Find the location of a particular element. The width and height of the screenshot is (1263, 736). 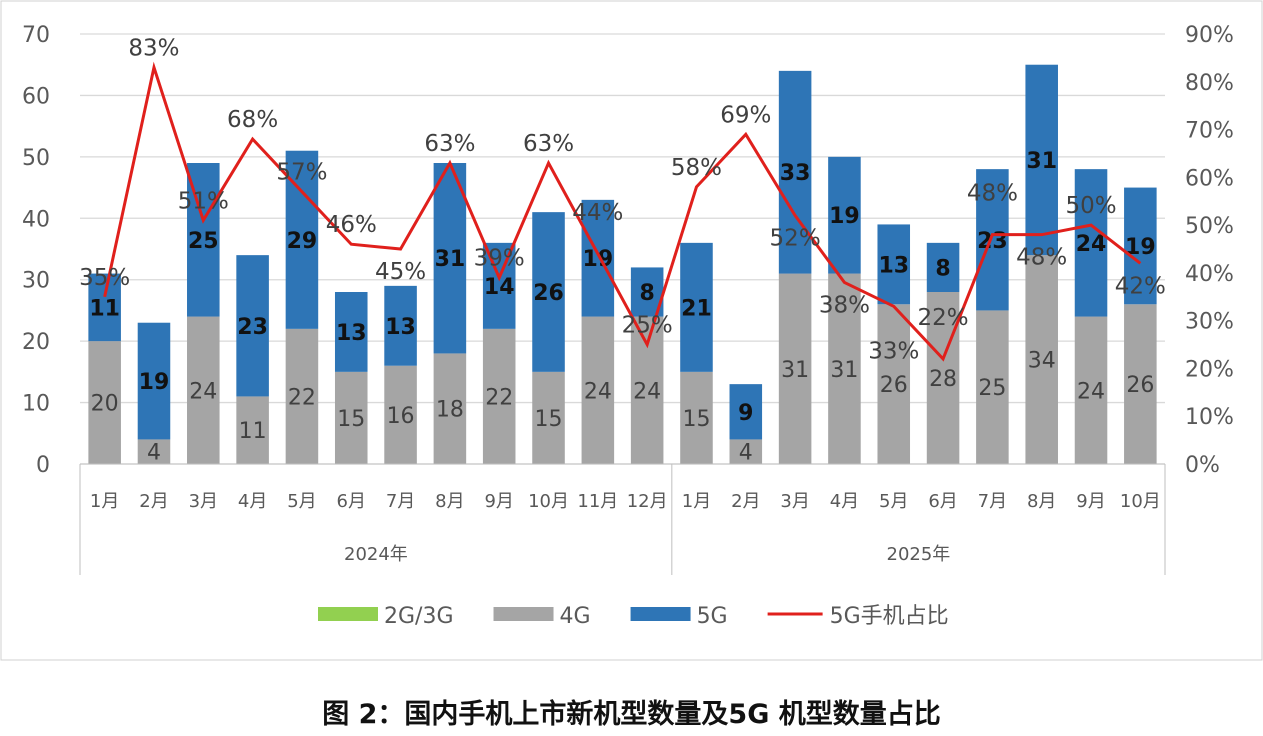

line-data-label: 33% is located at coordinates (893, 351).